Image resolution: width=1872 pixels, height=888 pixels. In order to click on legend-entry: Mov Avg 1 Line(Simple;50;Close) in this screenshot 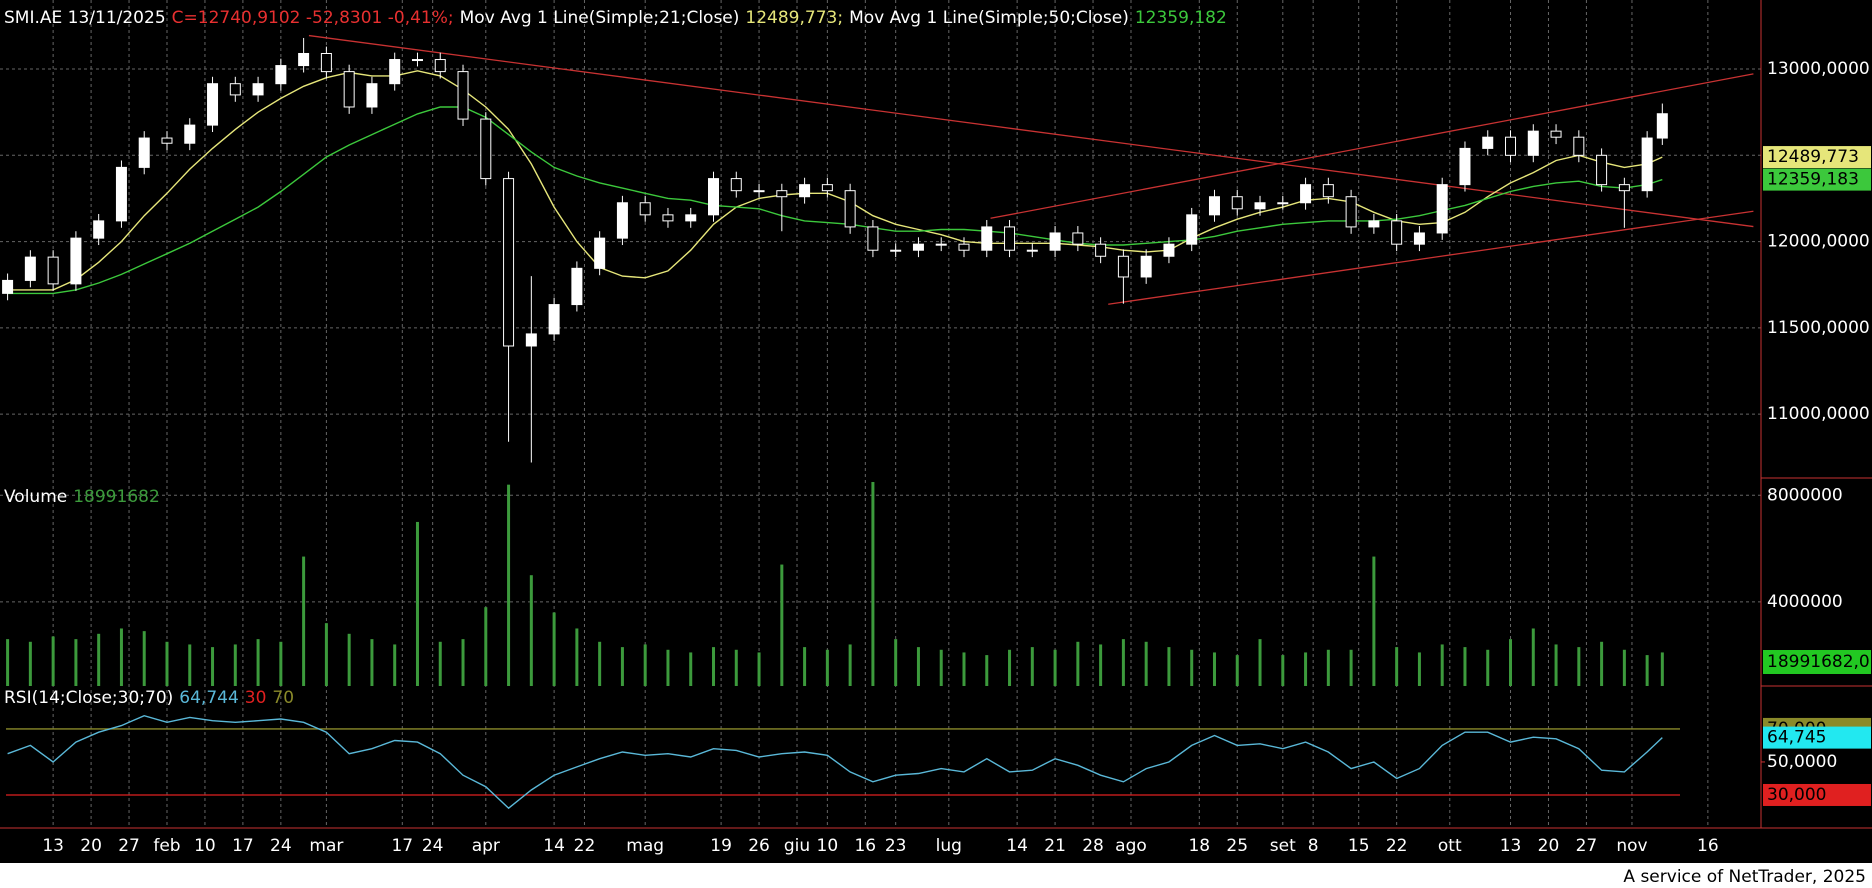, I will do `click(989, 18)`.